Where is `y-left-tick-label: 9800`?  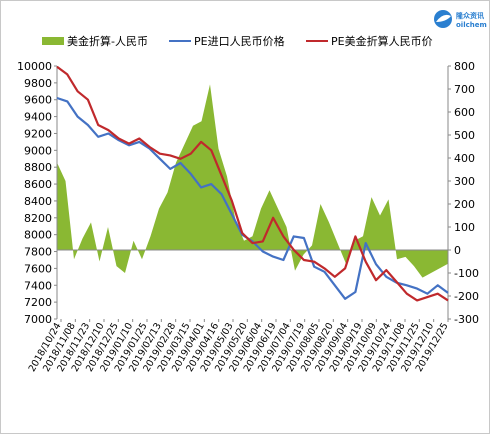 y-left-tick-label: 9800 is located at coordinates (38, 83).